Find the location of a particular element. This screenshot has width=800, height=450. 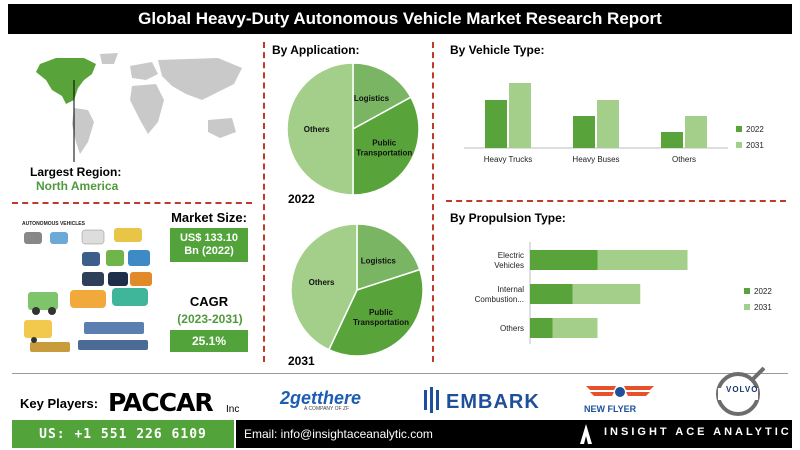

market-size-value-line2: Bn (2022) is located at coordinates (209, 251).